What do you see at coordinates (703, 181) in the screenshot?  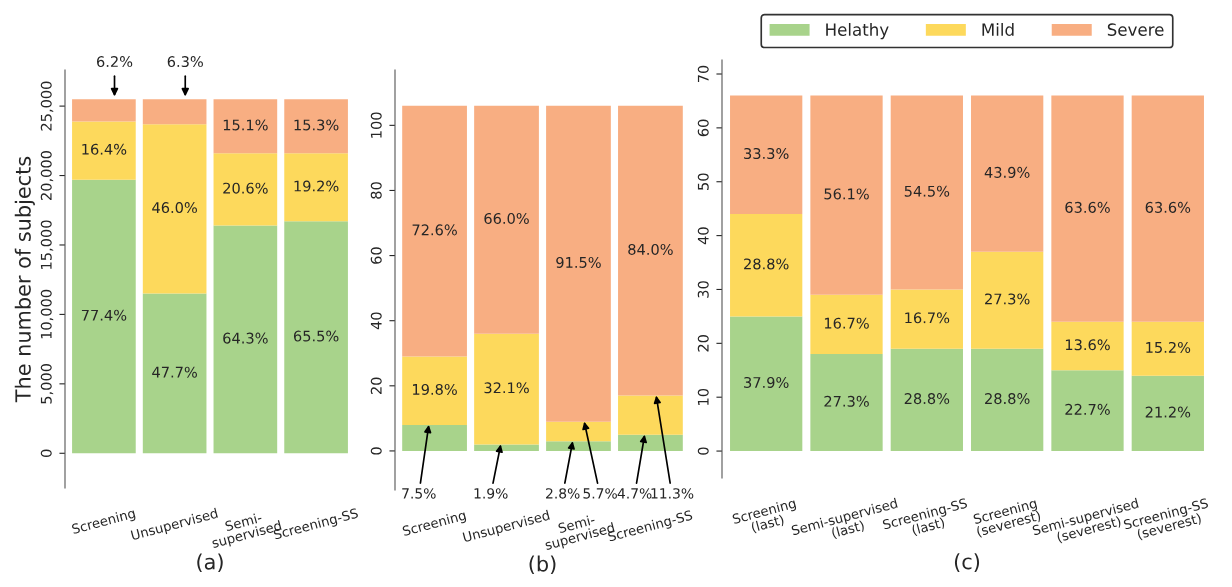 I see `y-tick-label: 50` at bounding box center [703, 181].